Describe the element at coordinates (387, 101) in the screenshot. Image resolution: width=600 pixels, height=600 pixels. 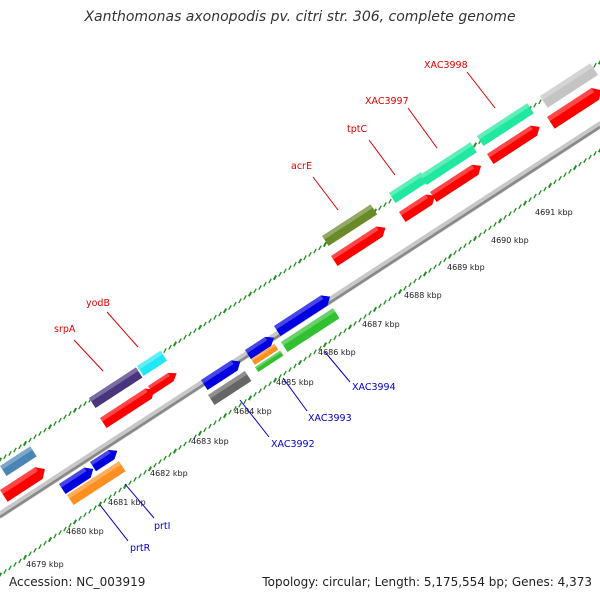
I see `gene-label-top: XAC3997` at that location.